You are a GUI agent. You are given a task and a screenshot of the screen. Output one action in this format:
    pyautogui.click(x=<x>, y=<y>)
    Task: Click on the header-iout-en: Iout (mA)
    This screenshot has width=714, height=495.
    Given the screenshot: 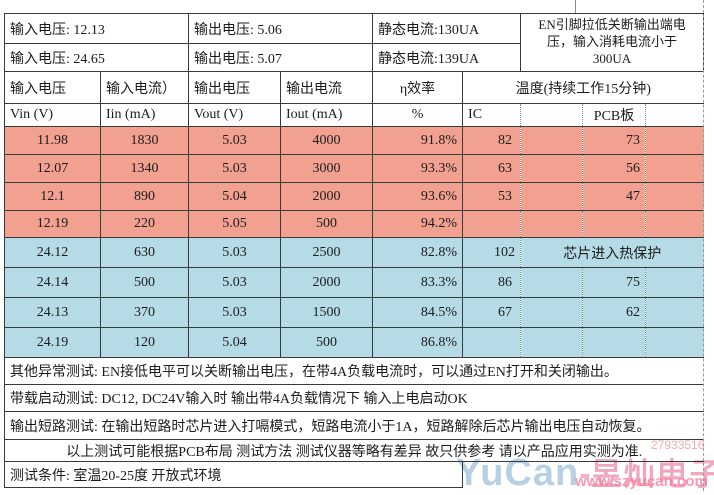 What is the action you would take?
    pyautogui.click(x=327, y=115)
    